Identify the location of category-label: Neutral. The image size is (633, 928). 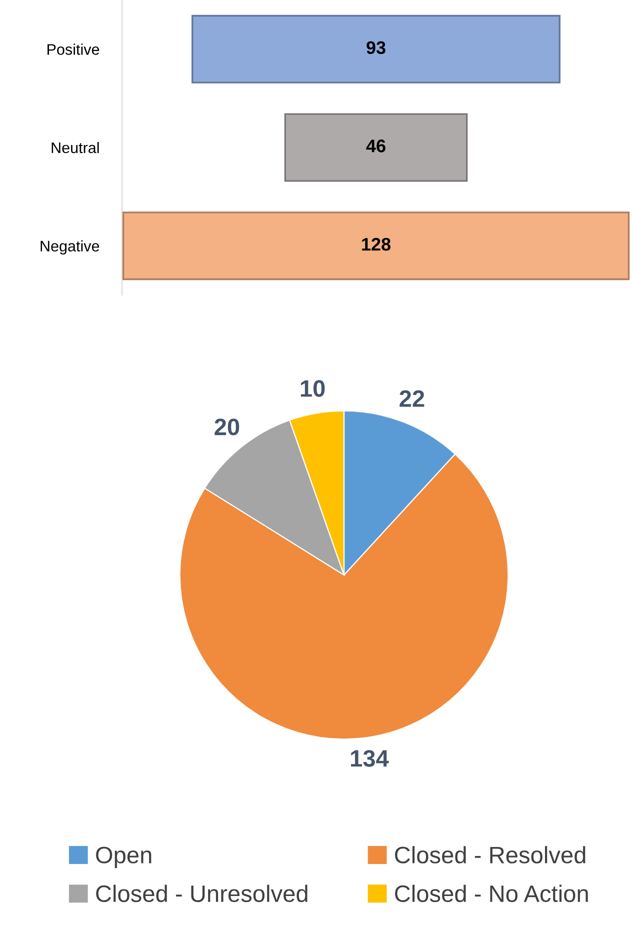
(75, 148).